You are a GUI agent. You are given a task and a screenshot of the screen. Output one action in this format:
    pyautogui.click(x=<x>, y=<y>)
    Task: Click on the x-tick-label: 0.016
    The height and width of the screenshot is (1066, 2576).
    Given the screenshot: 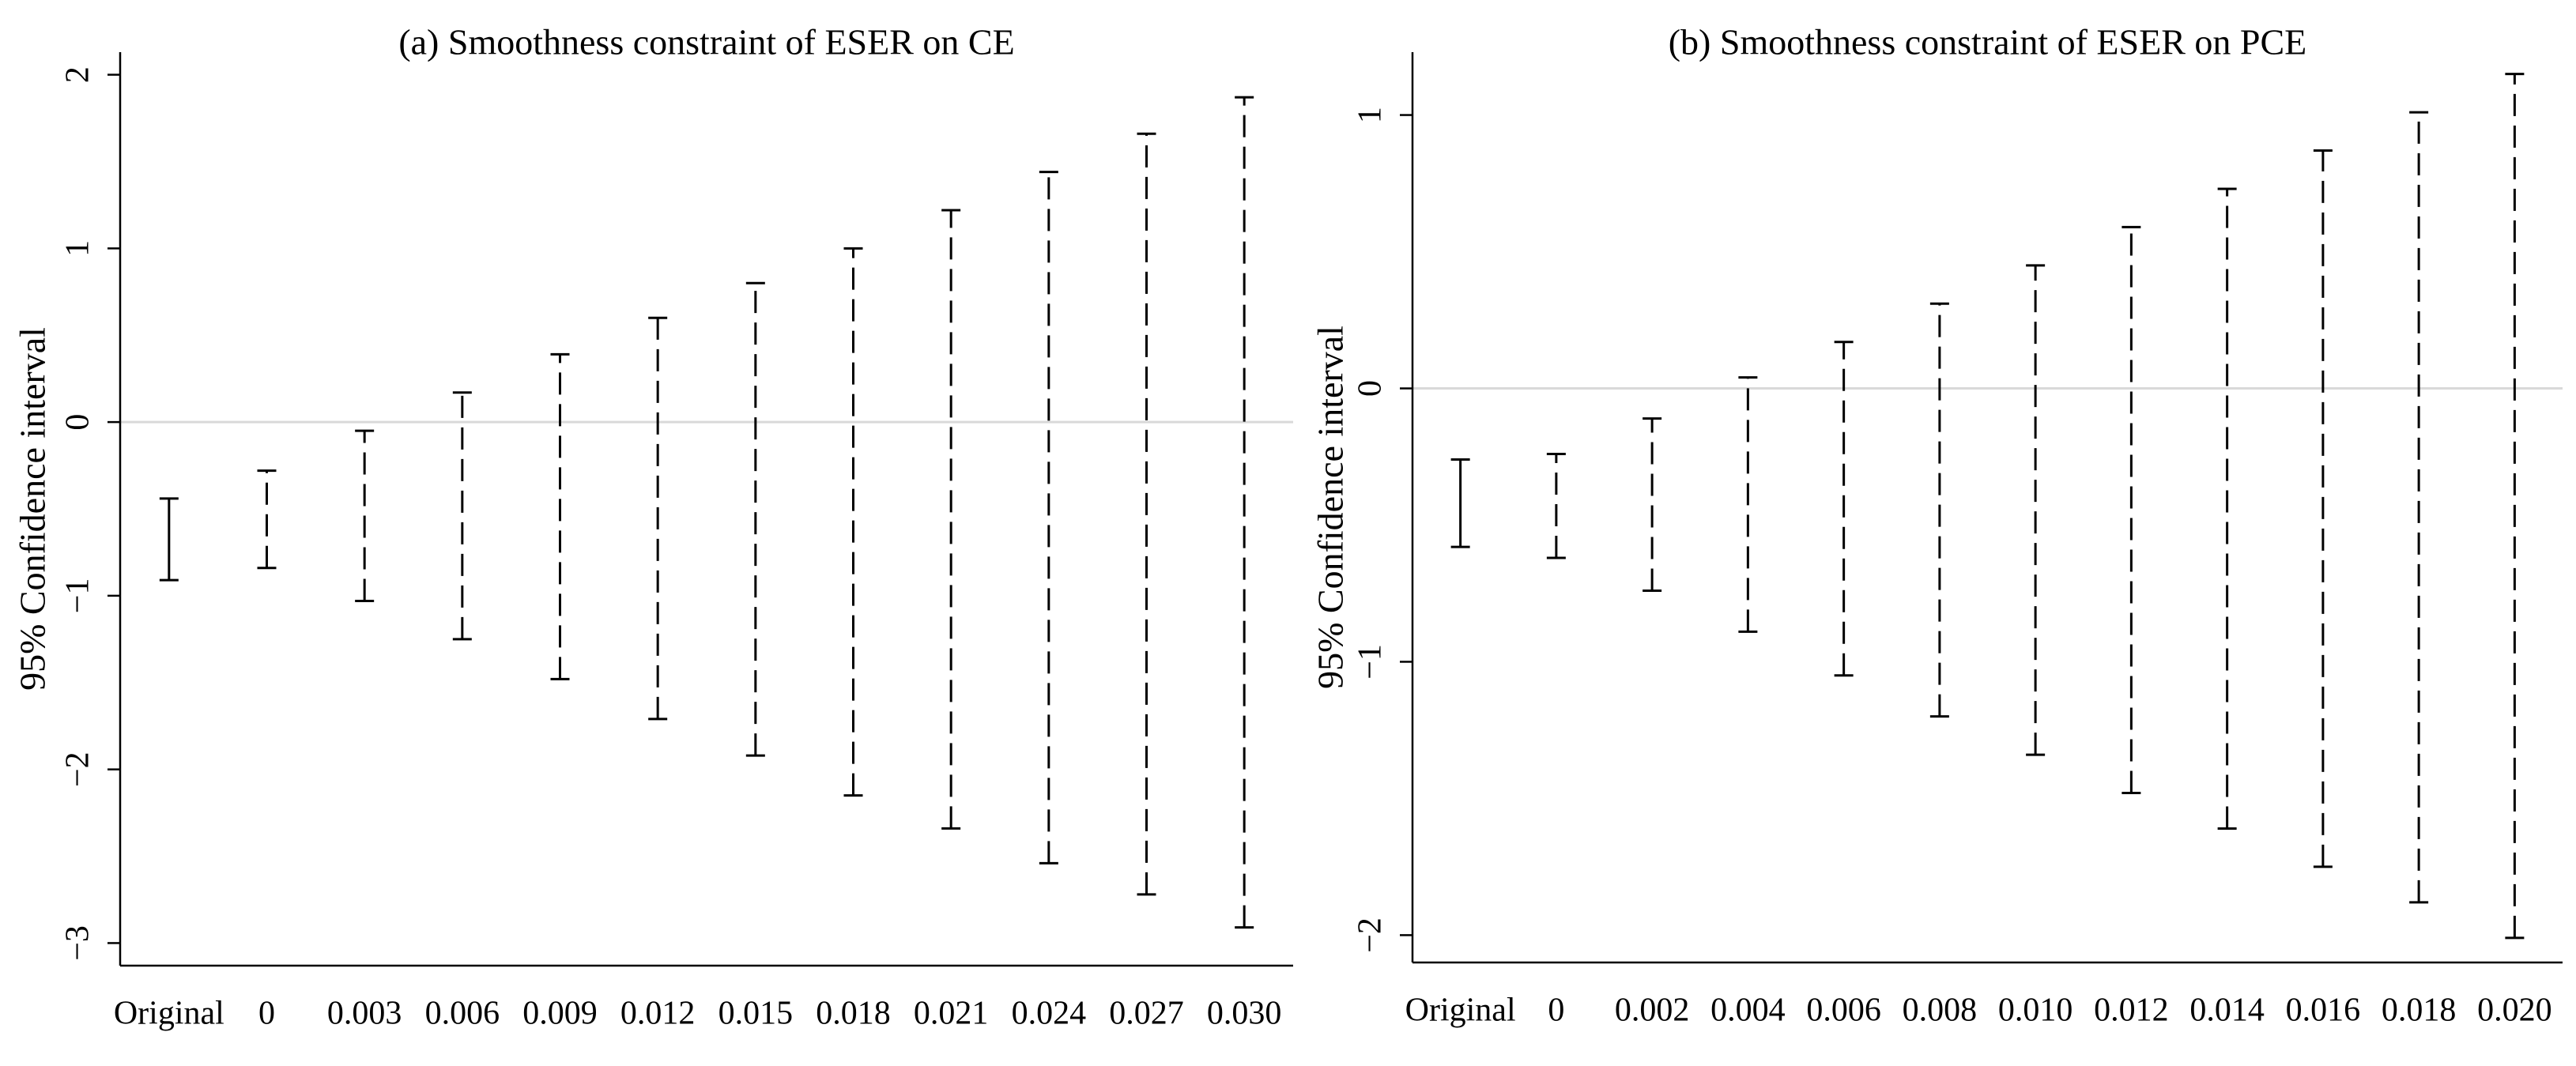 What is the action you would take?
    pyautogui.click(x=2323, y=1011)
    